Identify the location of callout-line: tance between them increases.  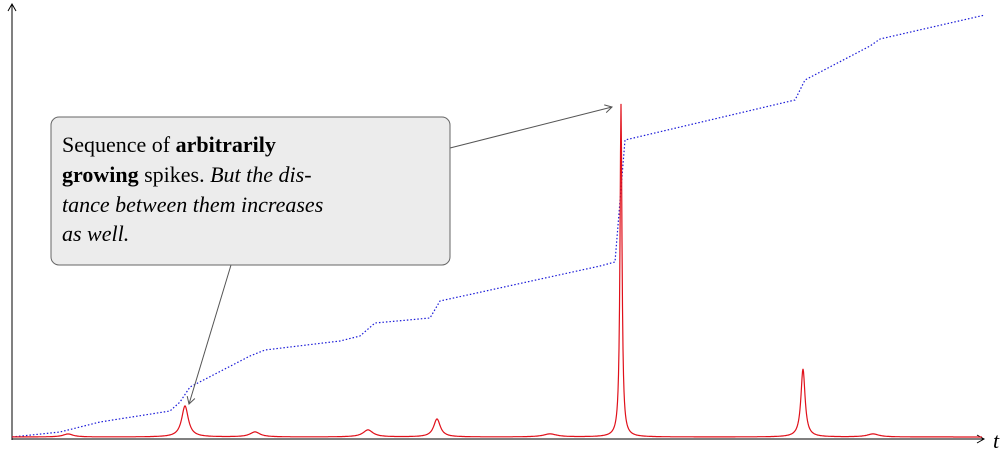
(192, 204).